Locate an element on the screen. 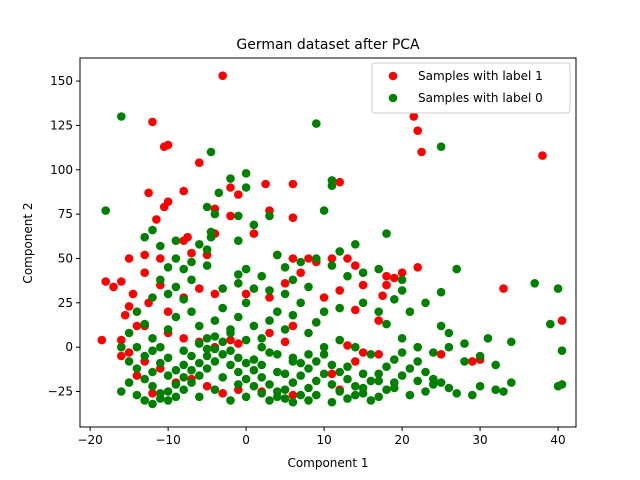 The image size is (640, 480). legend-entry: Samples with label 1 is located at coordinates (480, 76).